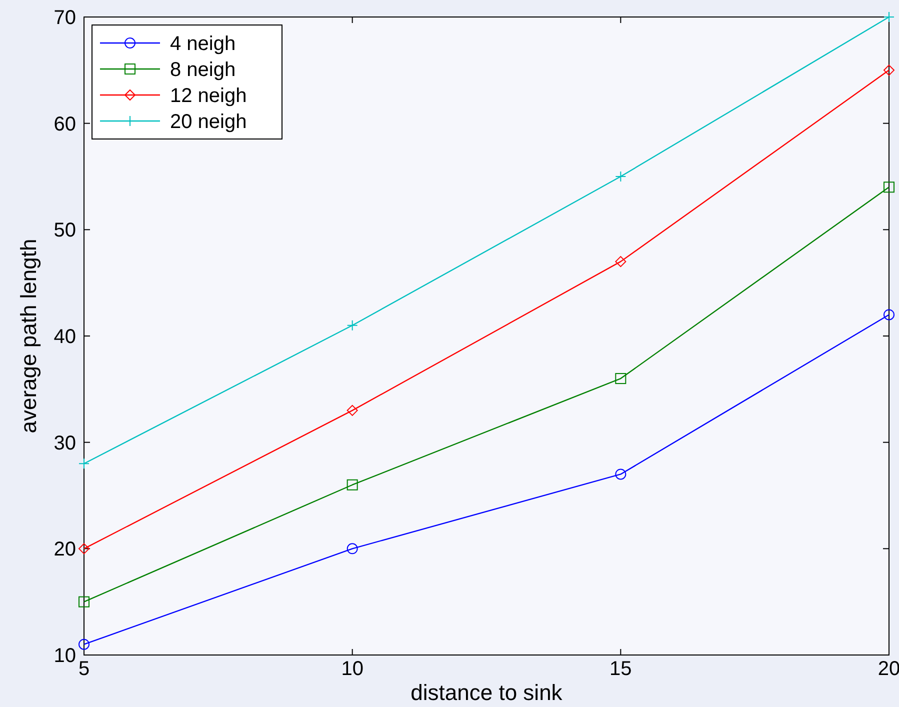 The width and height of the screenshot is (899, 707). Describe the element at coordinates (65, 124) in the screenshot. I see `y-tick-label: 60` at that location.